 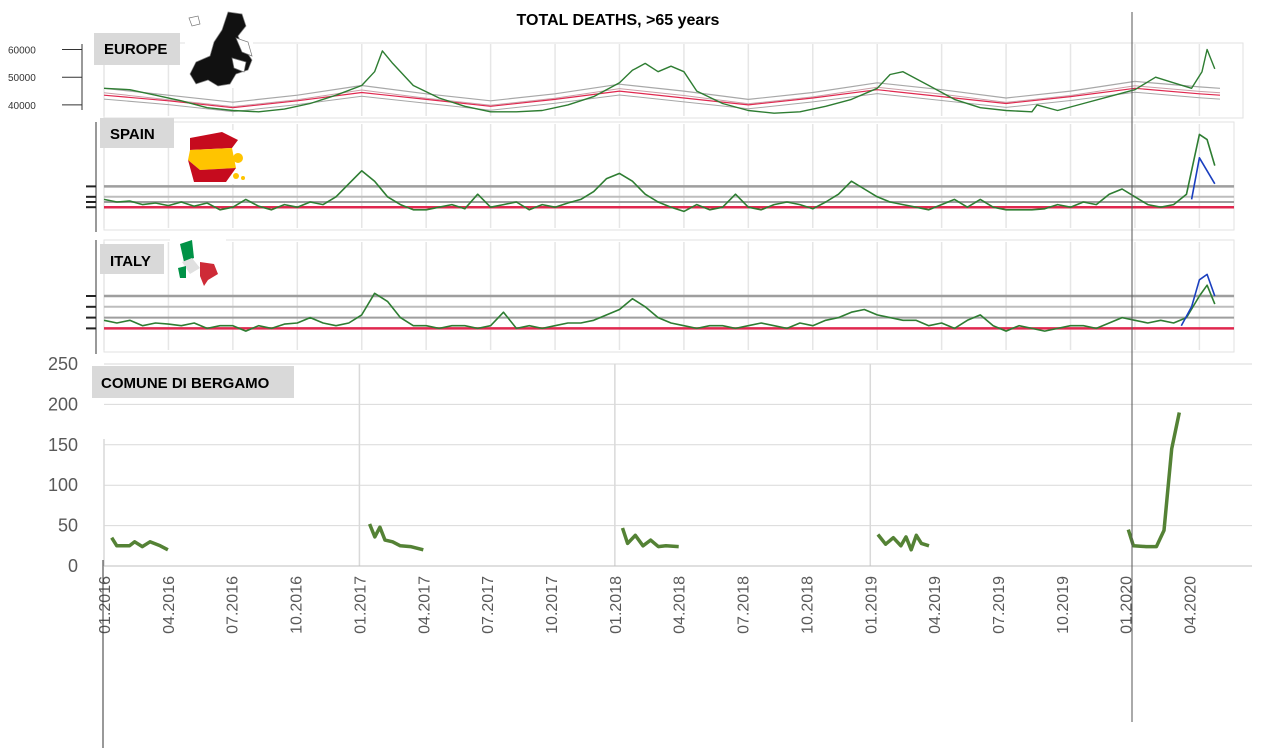 I want to click on europe-y-tick-label: 40000, so click(x=22, y=106).